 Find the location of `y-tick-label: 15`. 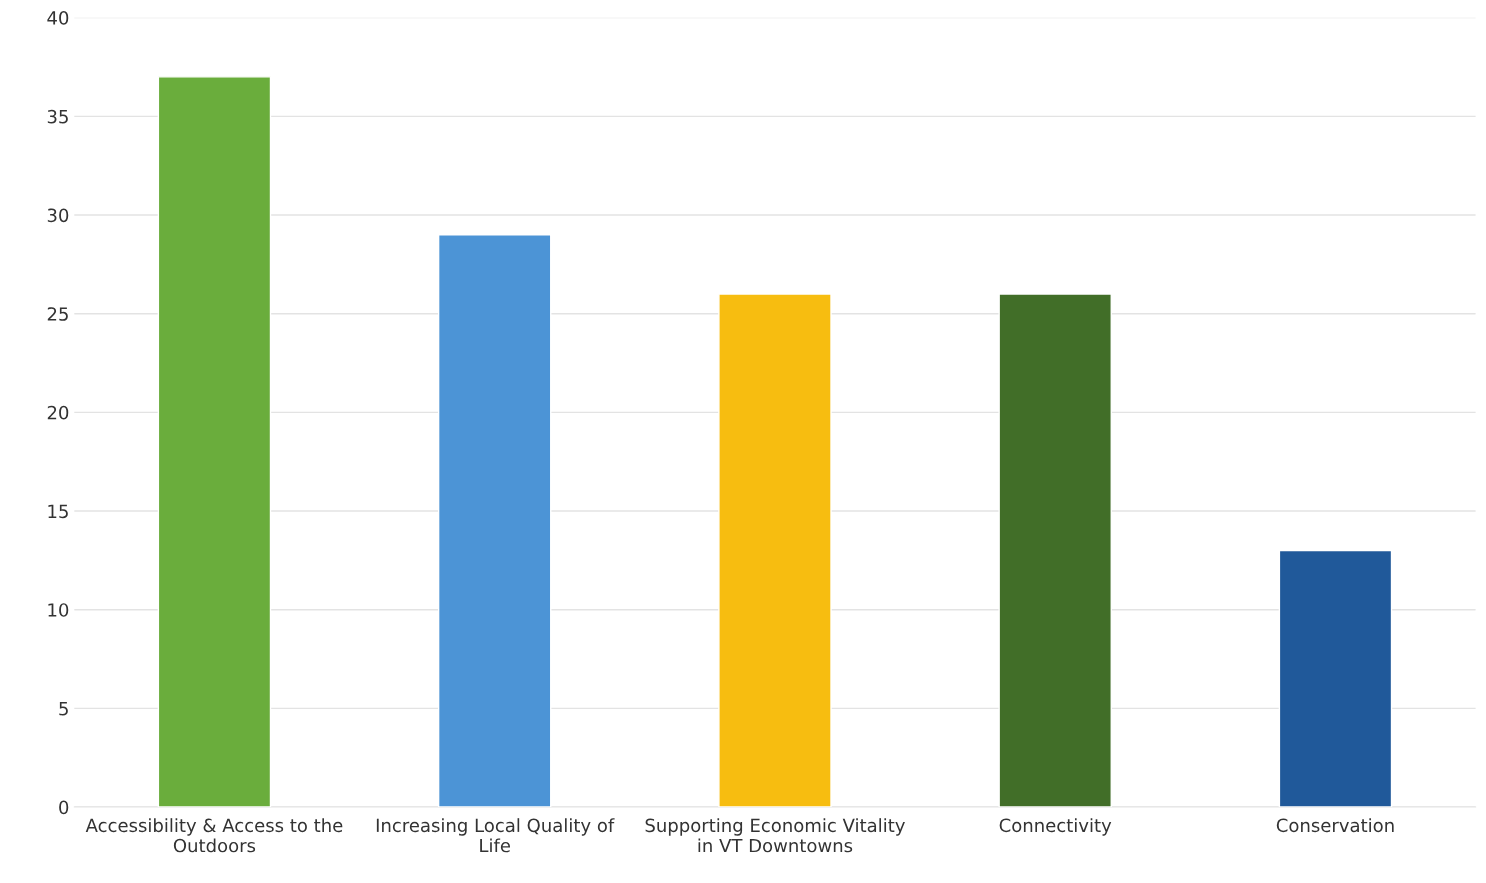

y-tick-label: 15 is located at coordinates (58, 511).